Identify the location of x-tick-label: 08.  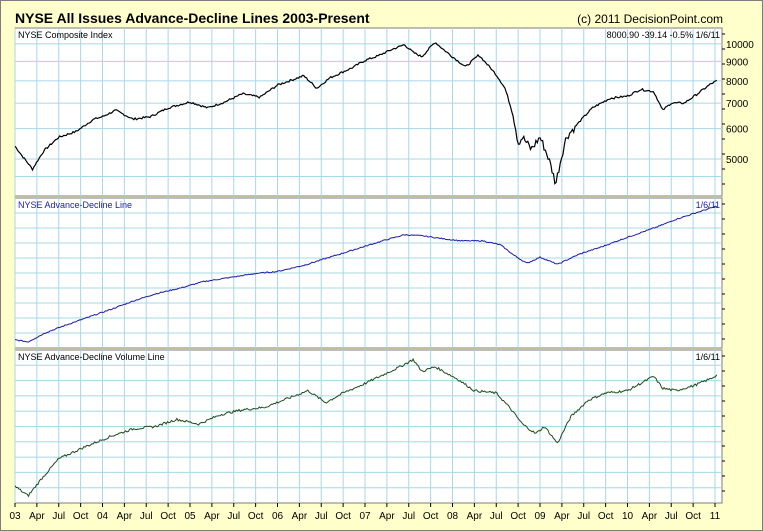
(453, 516).